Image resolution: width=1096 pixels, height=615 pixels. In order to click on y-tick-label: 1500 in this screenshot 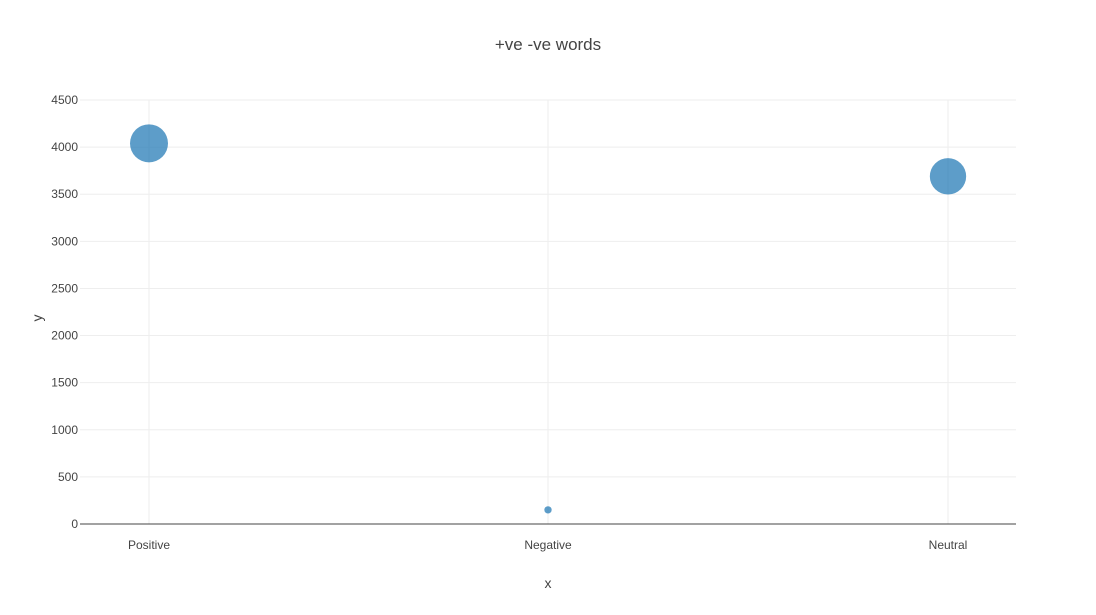, I will do `click(64, 383)`.